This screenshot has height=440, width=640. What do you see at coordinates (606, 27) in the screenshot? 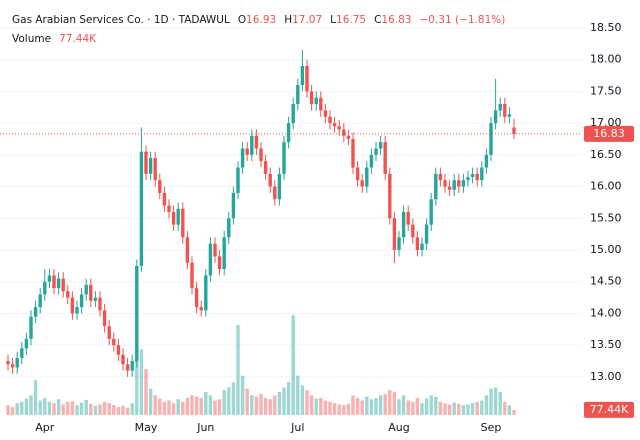
I see `y-tick-label: 18.50` at bounding box center [606, 27].